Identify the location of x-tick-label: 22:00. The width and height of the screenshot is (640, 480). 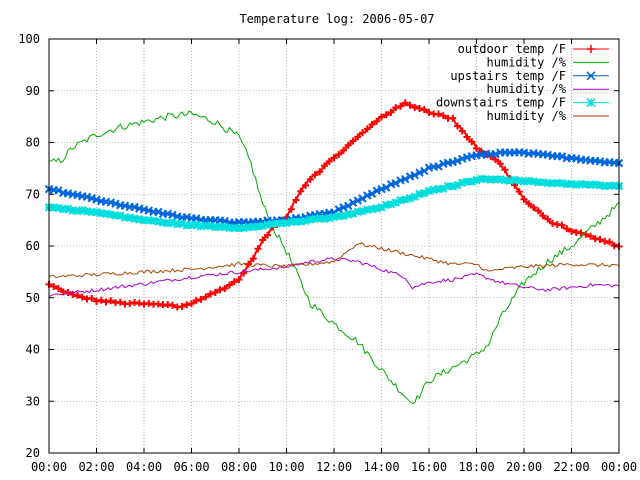
(571, 467).